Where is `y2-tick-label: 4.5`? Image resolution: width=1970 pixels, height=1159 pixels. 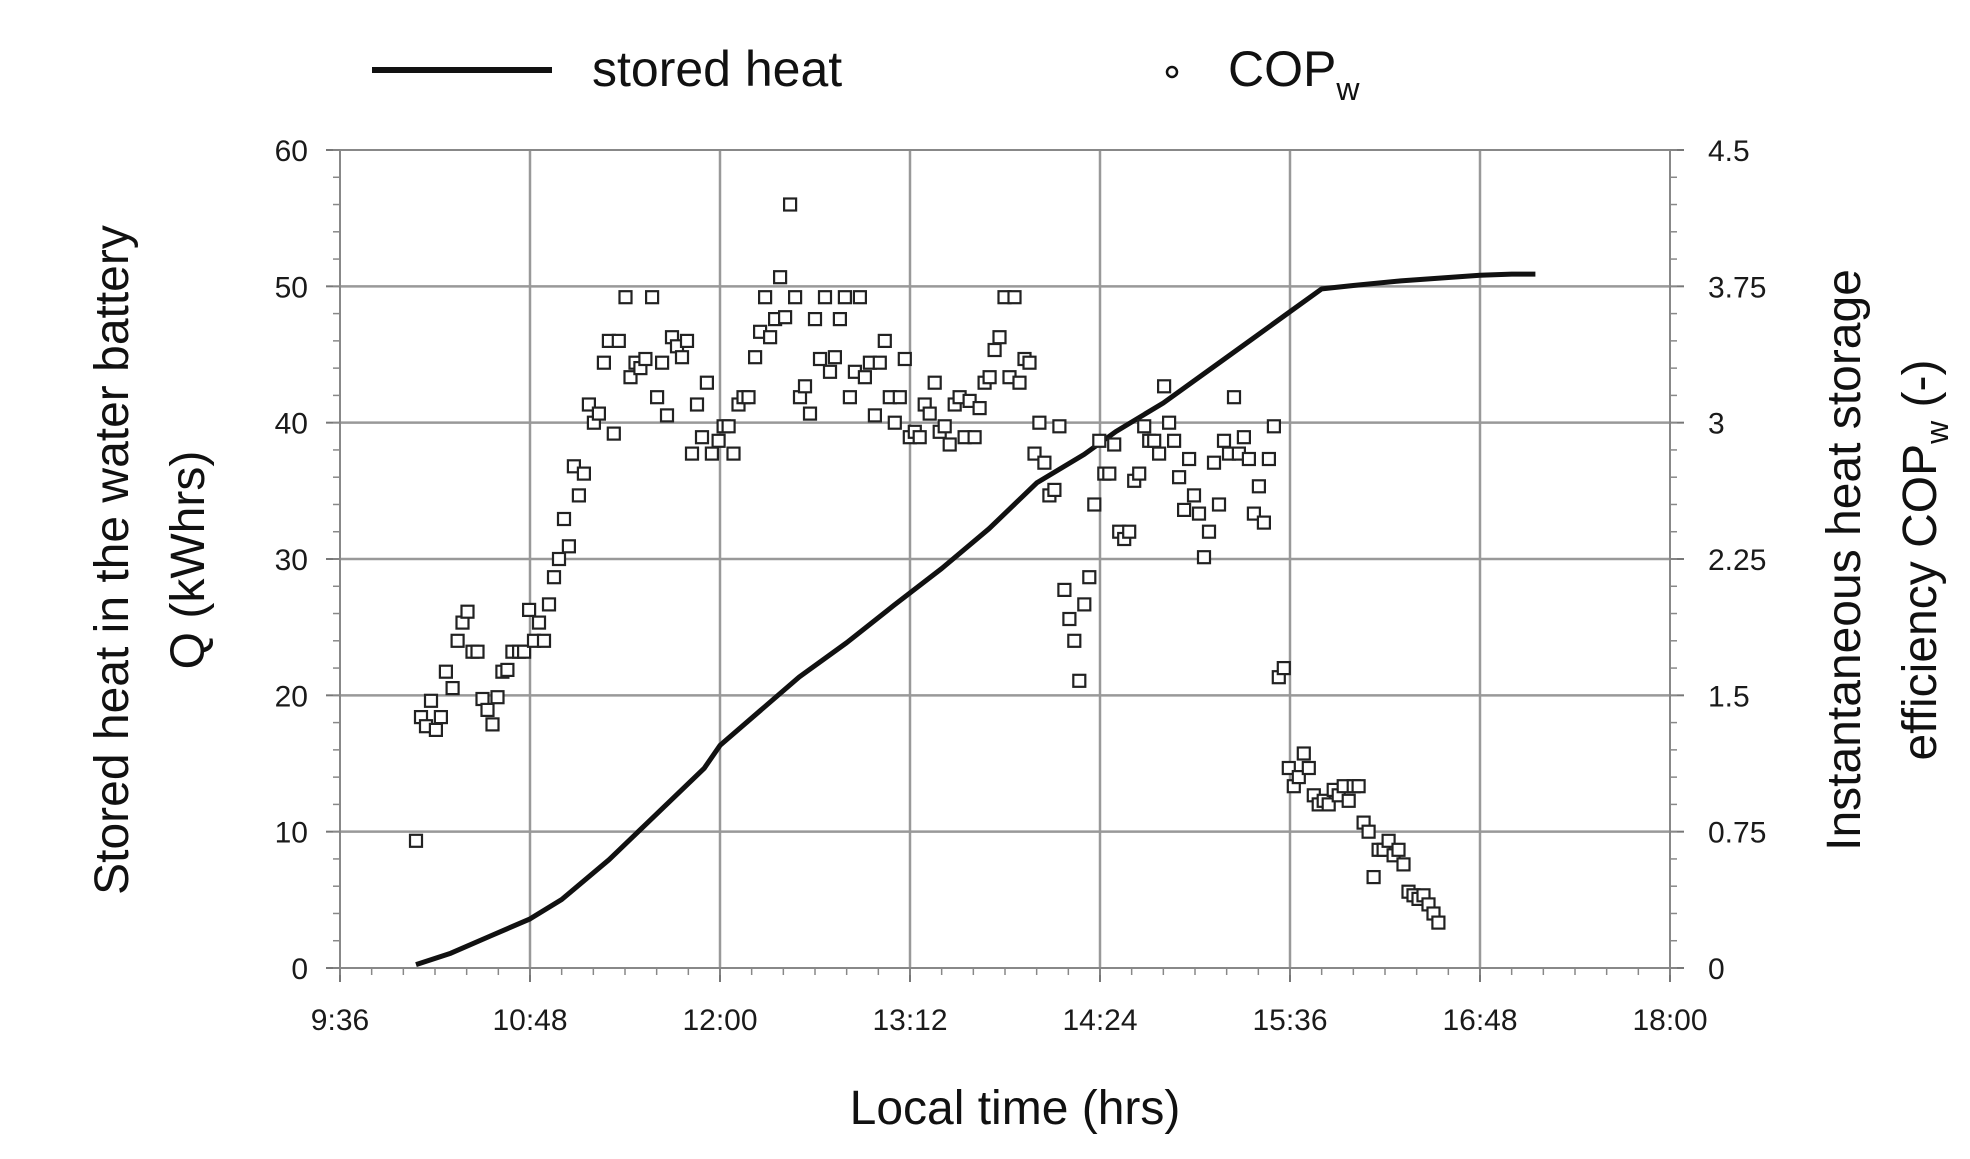
y2-tick-label: 4.5 is located at coordinates (1729, 151).